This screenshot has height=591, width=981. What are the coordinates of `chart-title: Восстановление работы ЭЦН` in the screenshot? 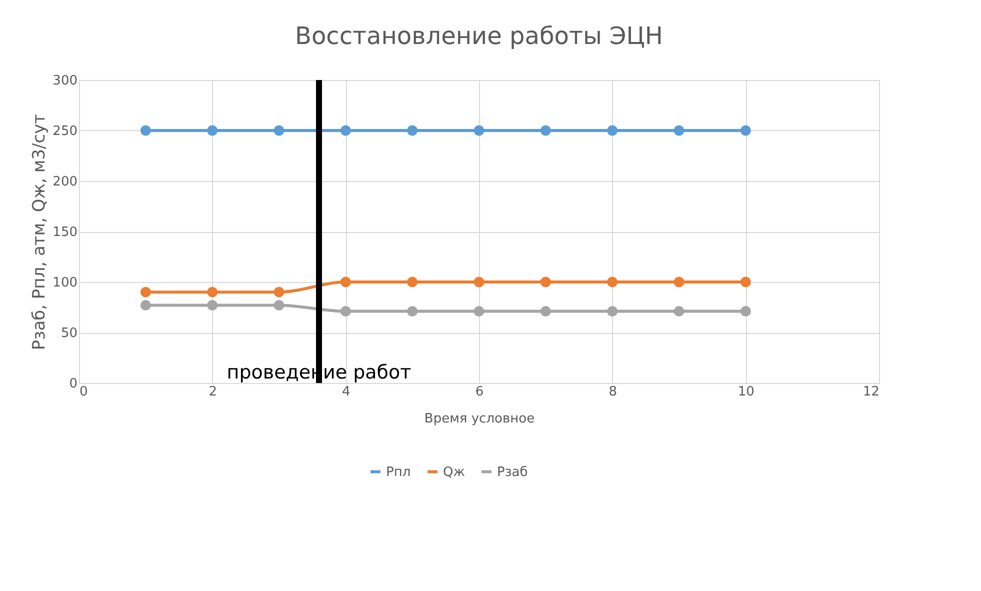 It's located at (479, 36).